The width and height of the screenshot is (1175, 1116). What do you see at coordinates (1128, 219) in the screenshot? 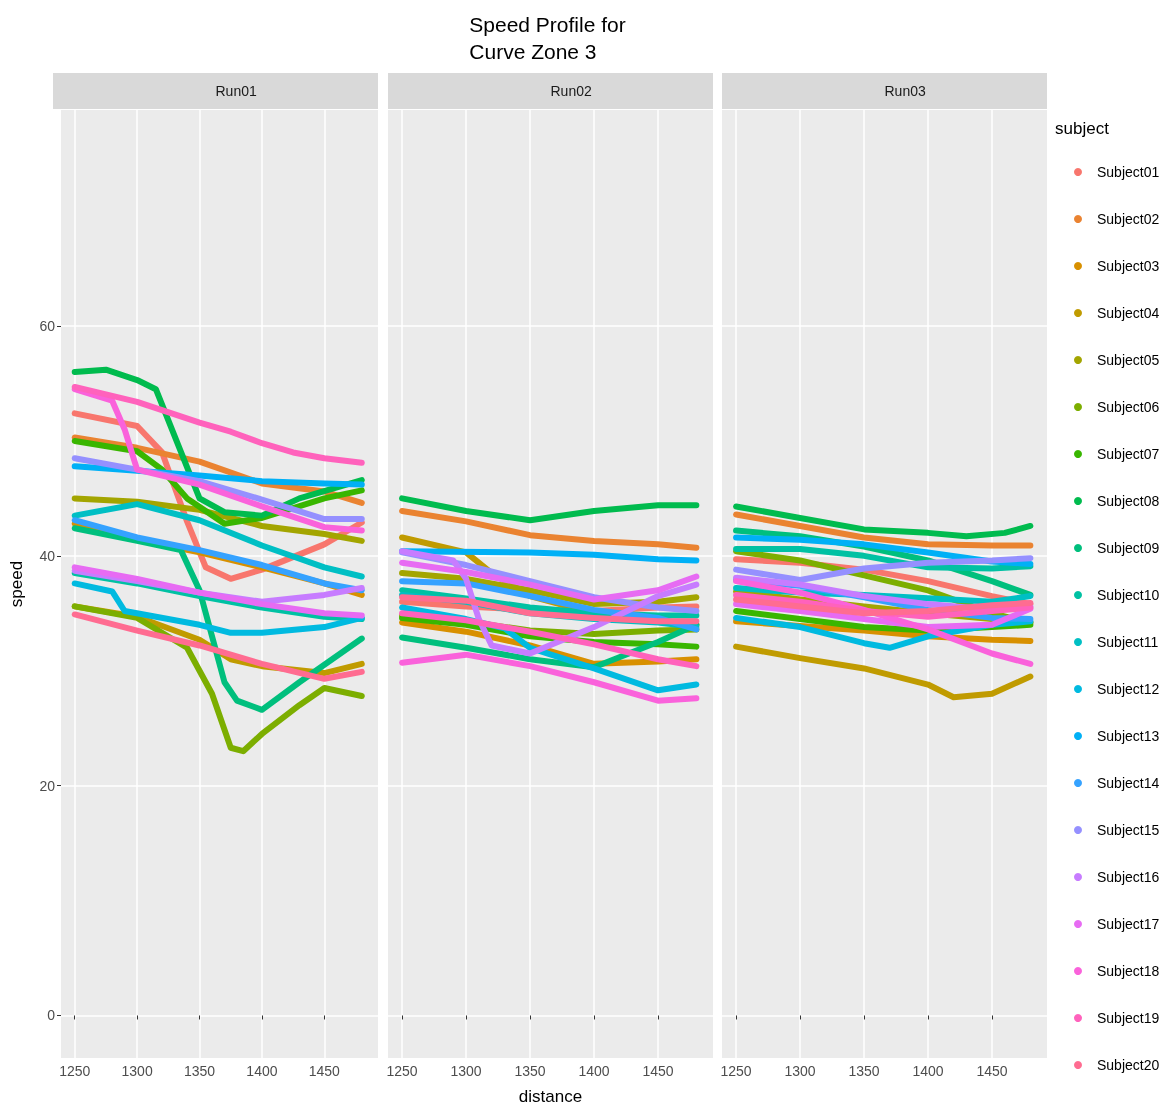
I see `legend-label: Subject02` at bounding box center [1128, 219].